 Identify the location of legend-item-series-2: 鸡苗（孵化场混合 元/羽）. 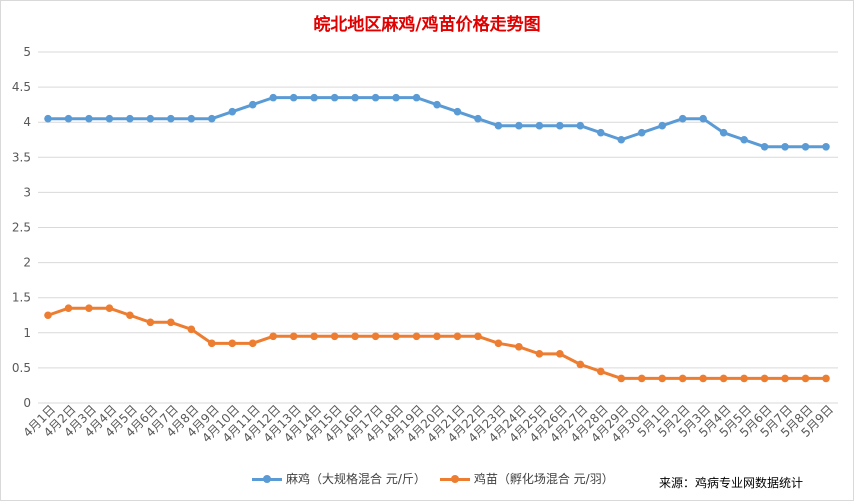
(526, 478).